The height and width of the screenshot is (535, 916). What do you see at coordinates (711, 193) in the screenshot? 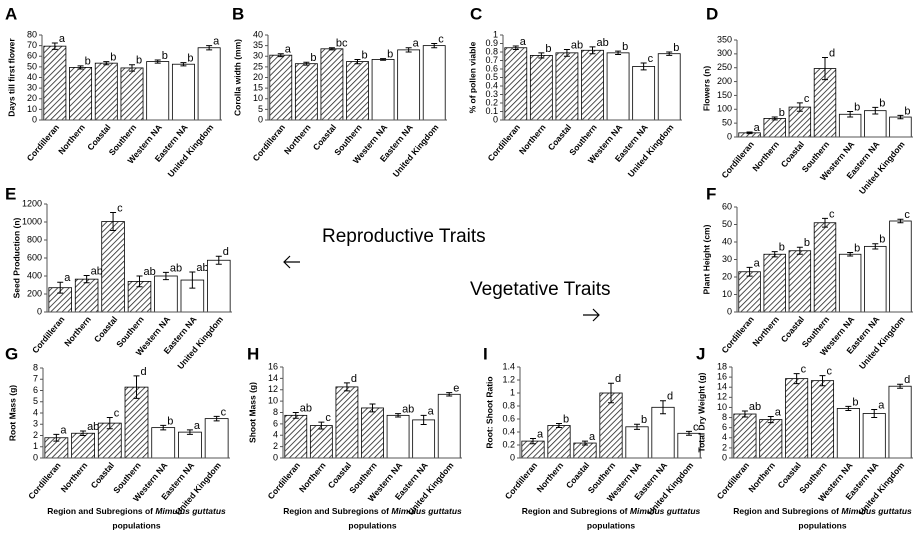
I see `panel-letter: F` at bounding box center [711, 193].